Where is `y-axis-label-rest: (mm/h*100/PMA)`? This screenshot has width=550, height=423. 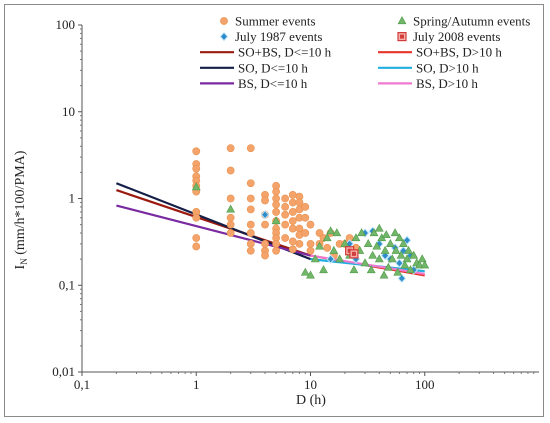
y-axis-label-rest: (mm/h*100/PMA) is located at coordinates (20, 204).